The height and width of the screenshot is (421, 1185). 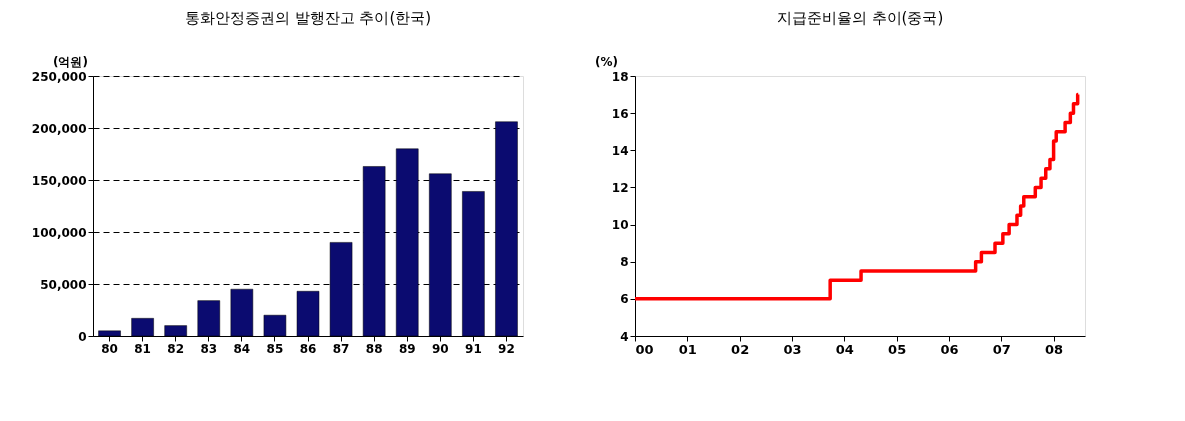 What do you see at coordinates (620, 76) in the screenshot?
I see `y-tick-label: 18` at bounding box center [620, 76].